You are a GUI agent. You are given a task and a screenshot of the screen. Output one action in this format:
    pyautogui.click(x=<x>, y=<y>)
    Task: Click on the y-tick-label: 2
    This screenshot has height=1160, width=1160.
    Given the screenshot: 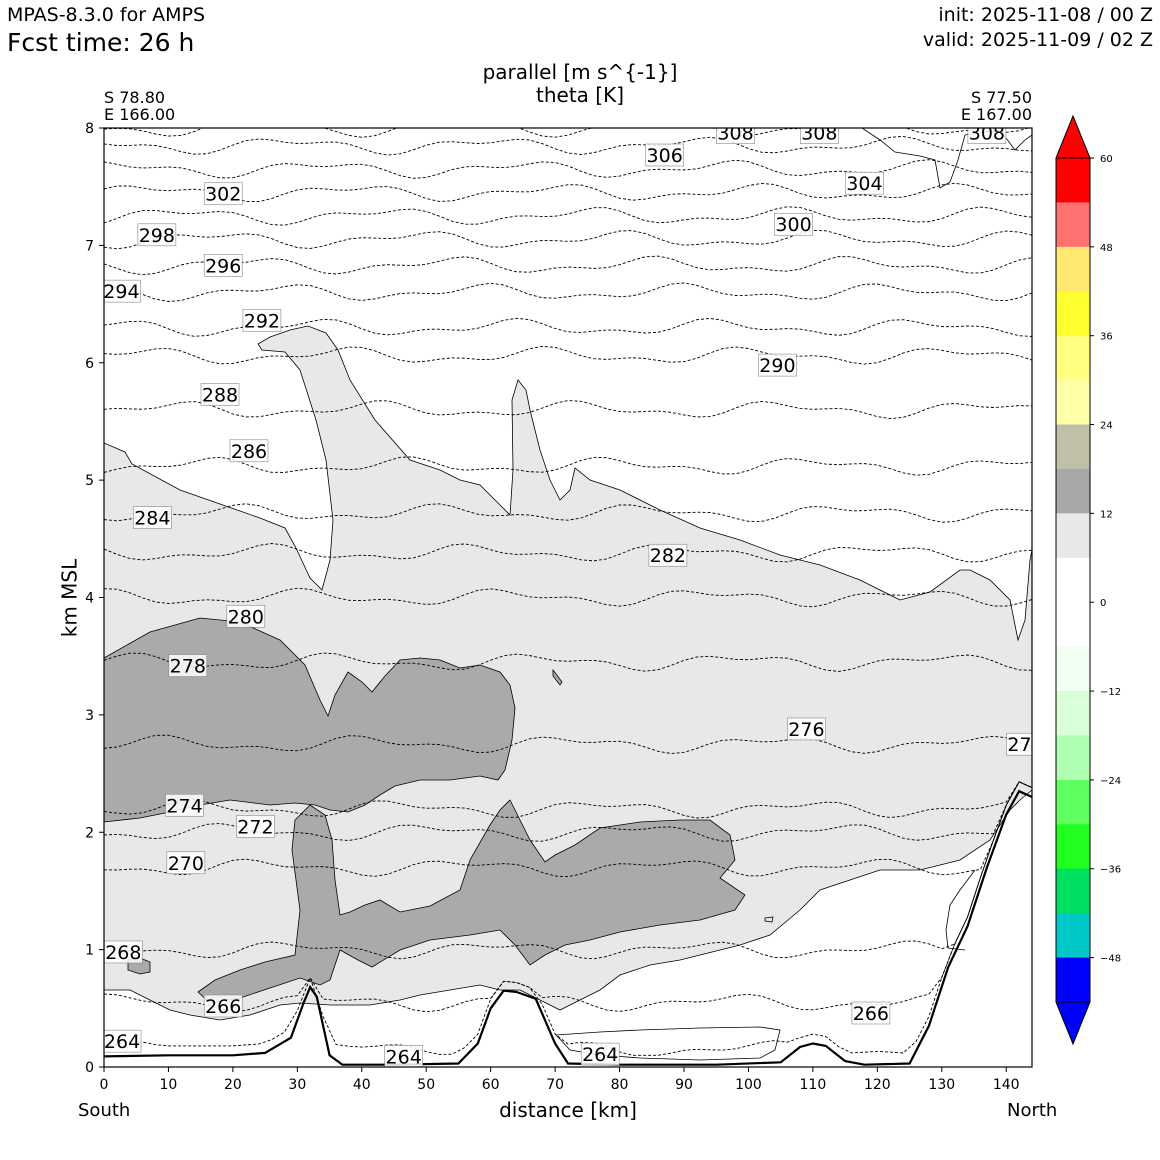 What is the action you would take?
    pyautogui.click(x=89, y=833)
    